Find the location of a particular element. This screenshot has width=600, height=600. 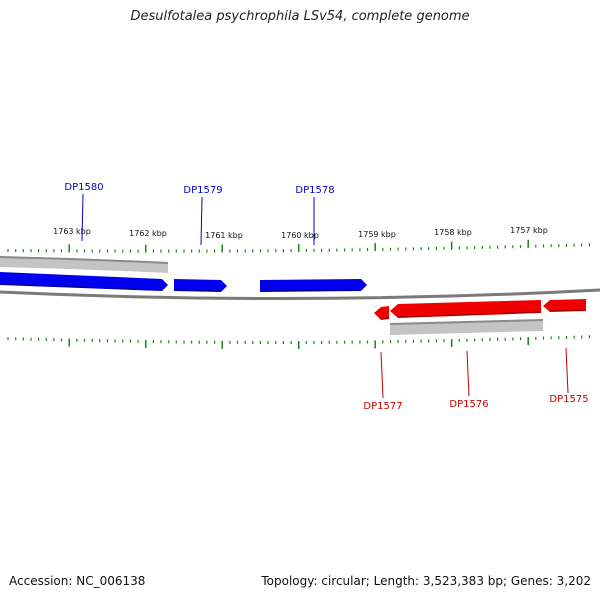

upper-track-band is located at coordinates (84, 265).